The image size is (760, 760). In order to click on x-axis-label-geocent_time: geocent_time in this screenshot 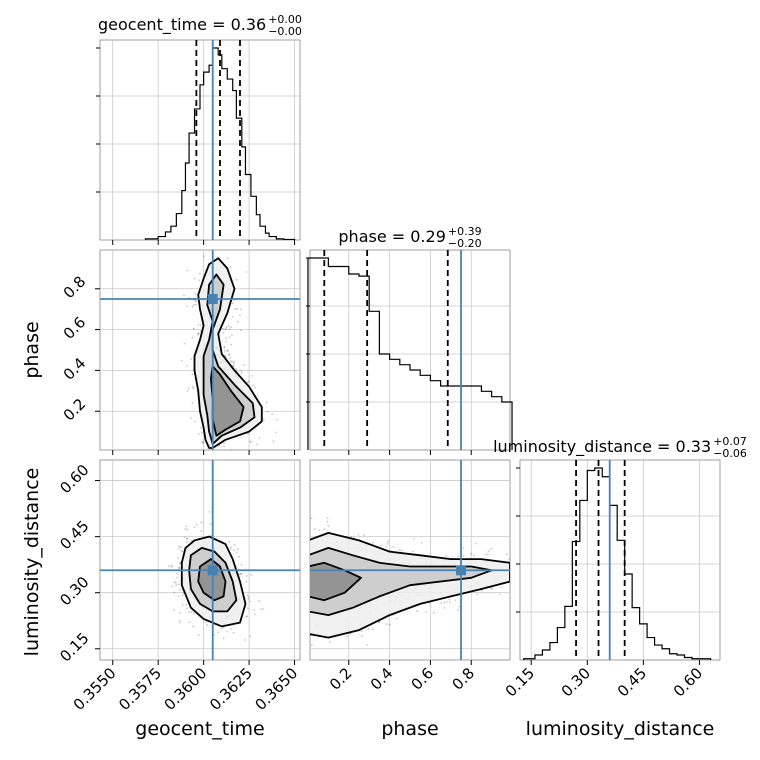, I will do `click(199, 729)`.